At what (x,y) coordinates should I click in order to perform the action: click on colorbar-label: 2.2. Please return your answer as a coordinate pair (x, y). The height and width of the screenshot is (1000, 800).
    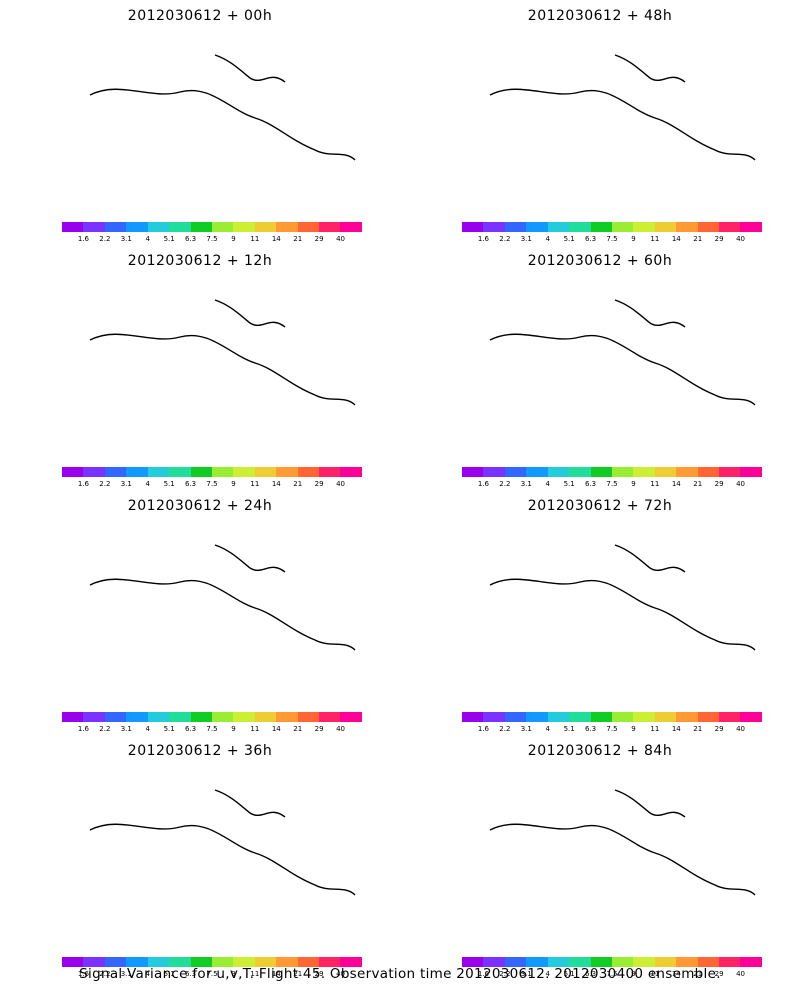
    Looking at the image, I should click on (105, 484).